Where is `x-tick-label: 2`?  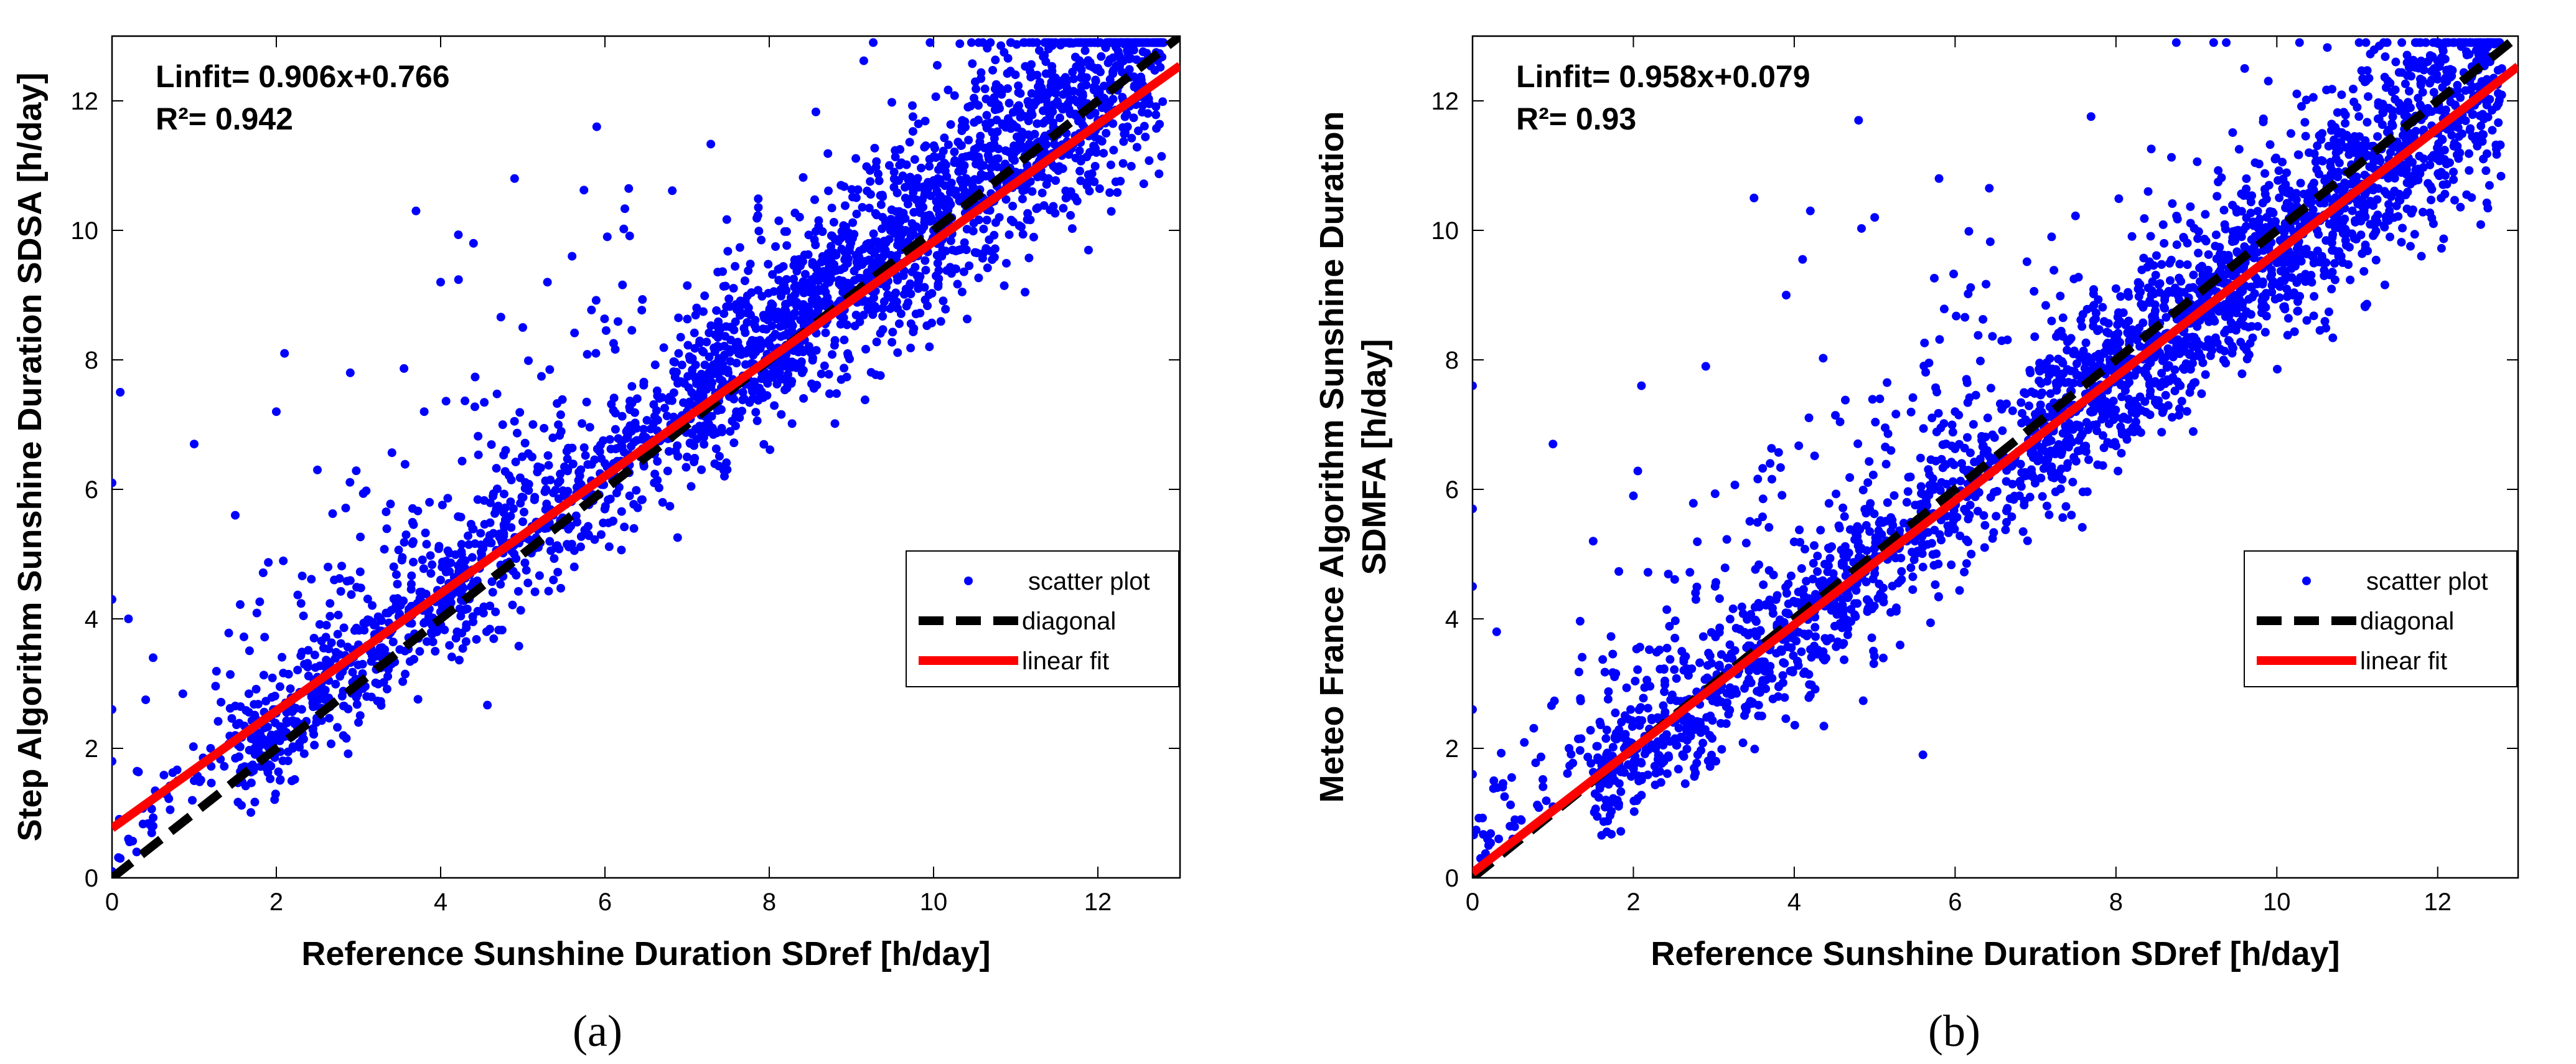
x-tick-label: 2 is located at coordinates (276, 902).